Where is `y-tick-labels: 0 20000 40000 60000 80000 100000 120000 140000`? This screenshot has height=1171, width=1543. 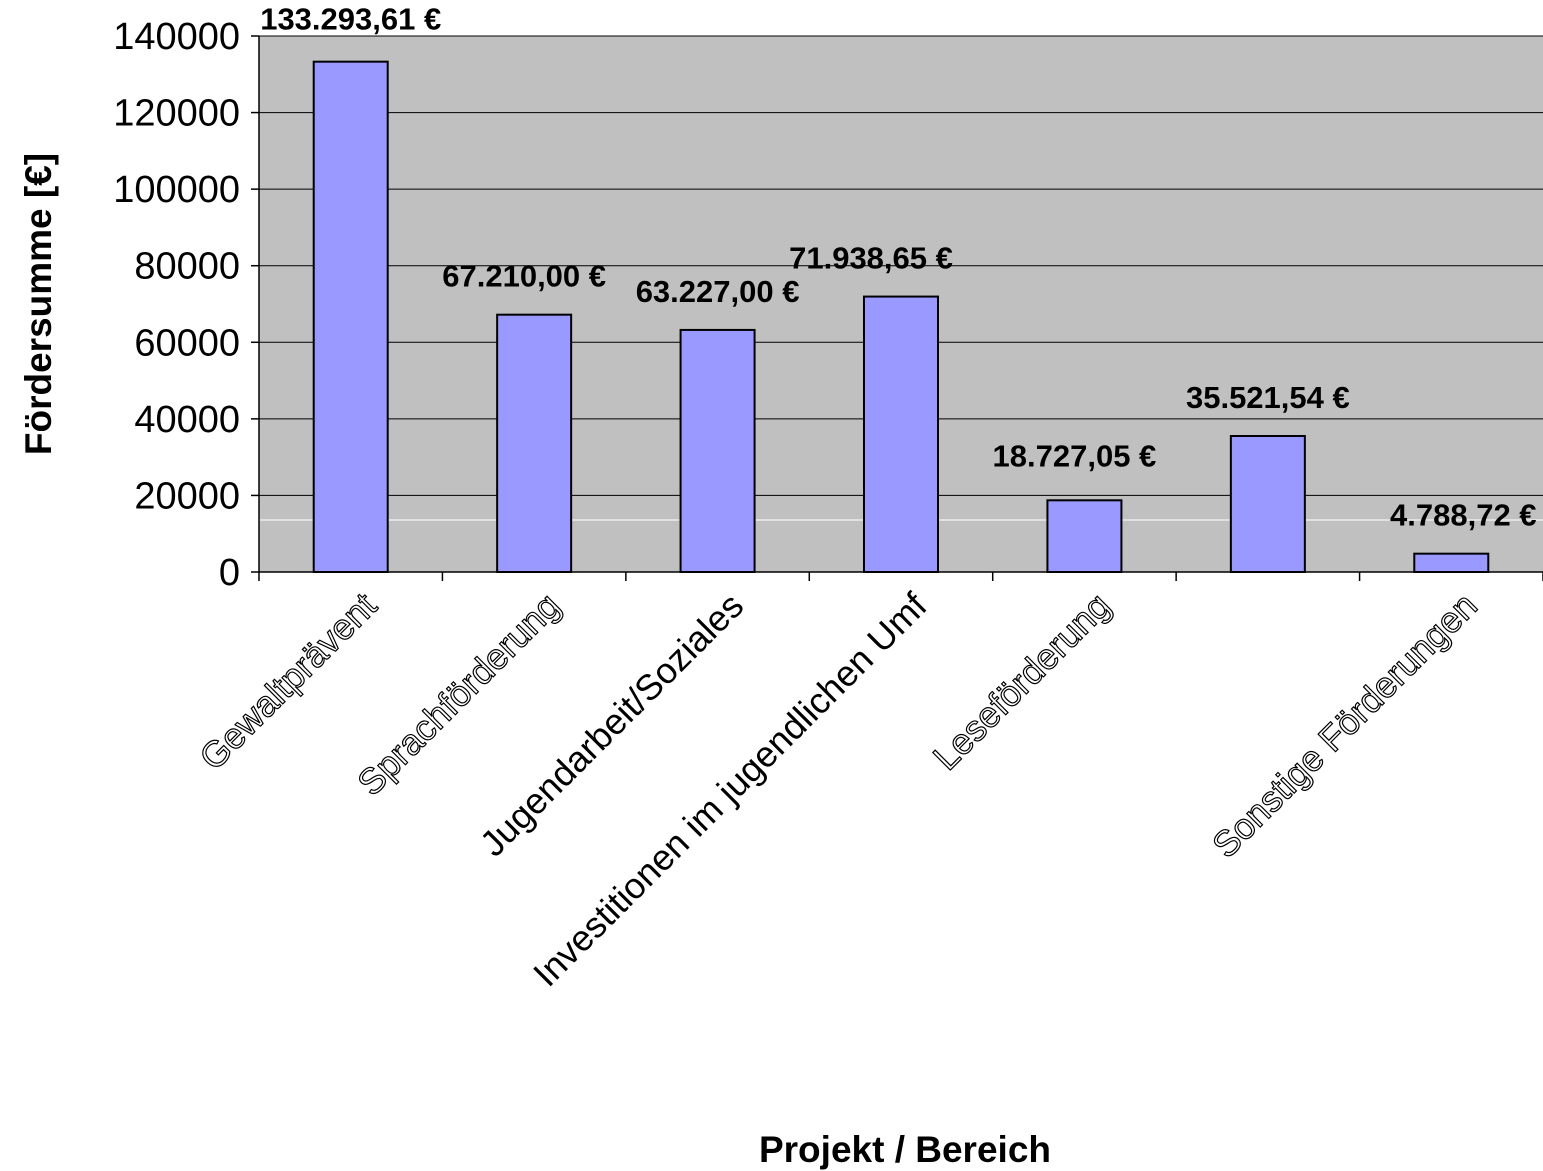 y-tick-labels: 0 20000 40000 60000 80000 100000 120000 140000 is located at coordinates (176, 305).